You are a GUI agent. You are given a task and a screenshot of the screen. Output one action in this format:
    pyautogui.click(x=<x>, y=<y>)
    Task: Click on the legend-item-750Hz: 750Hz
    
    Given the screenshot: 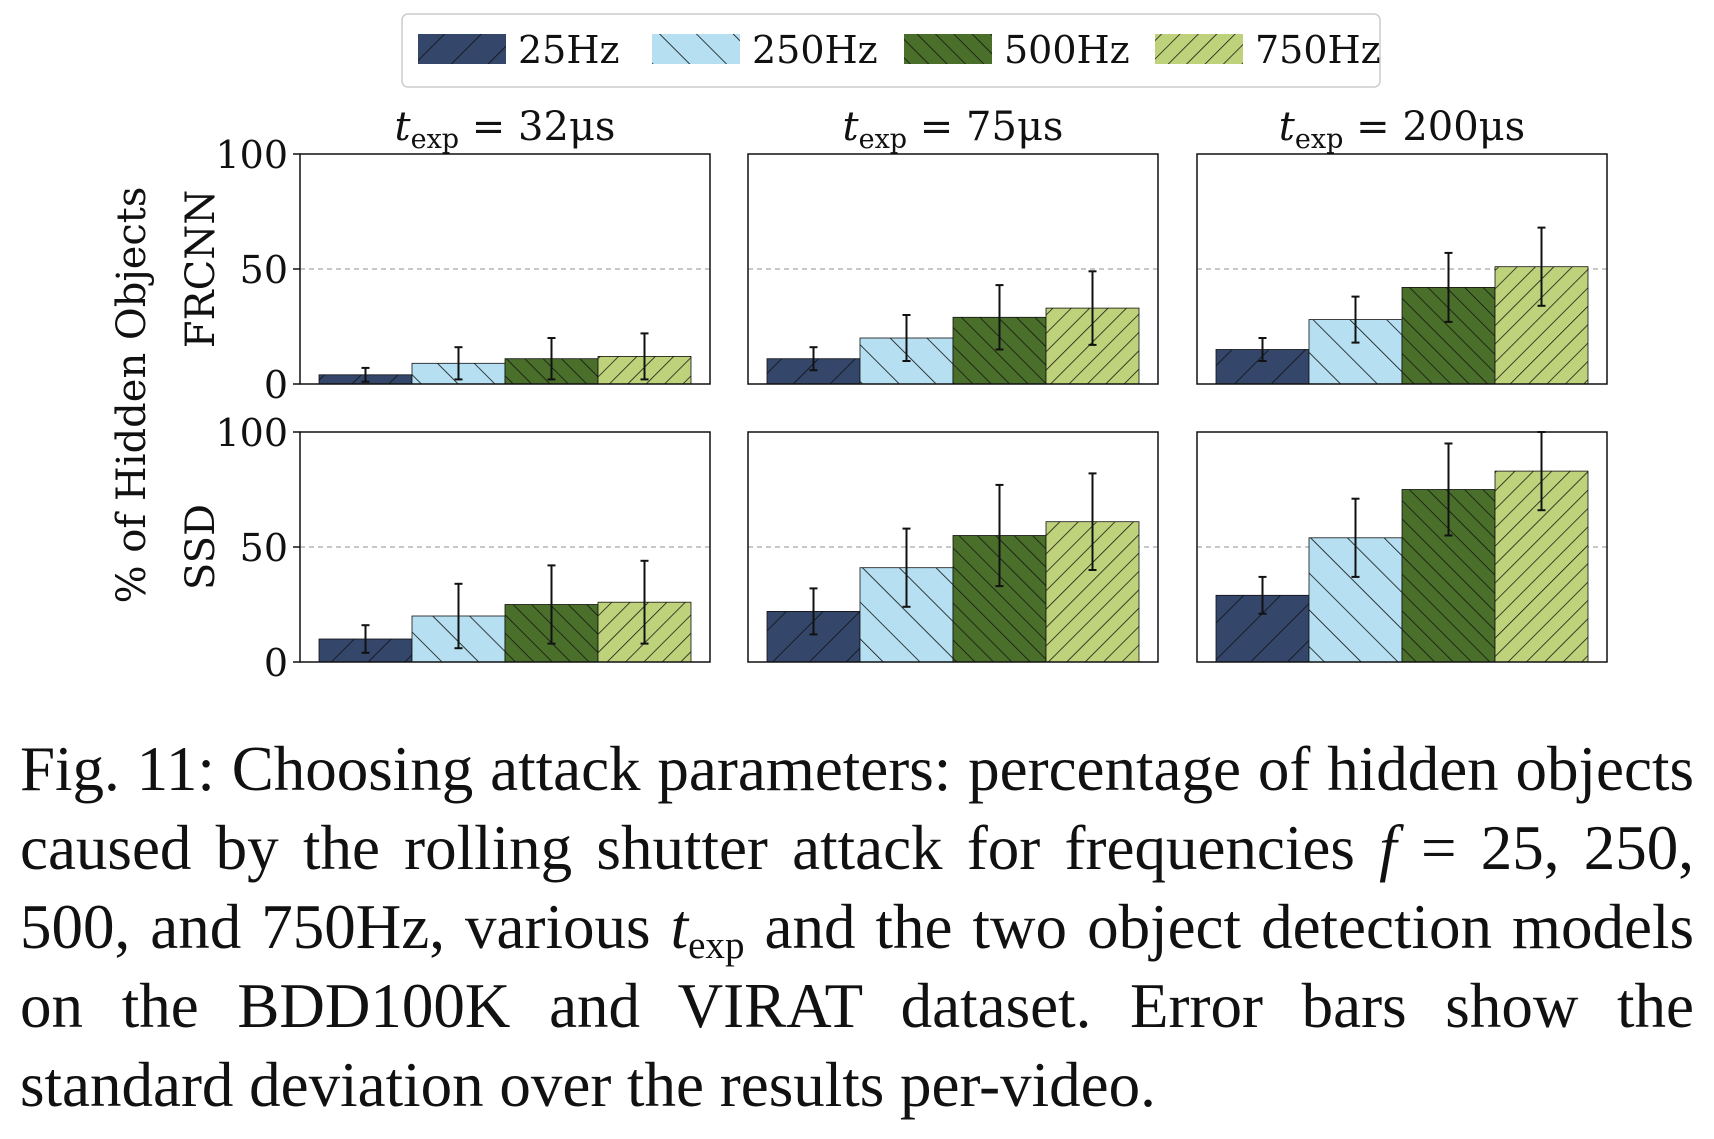 What is the action you would take?
    pyautogui.click(x=1268, y=50)
    